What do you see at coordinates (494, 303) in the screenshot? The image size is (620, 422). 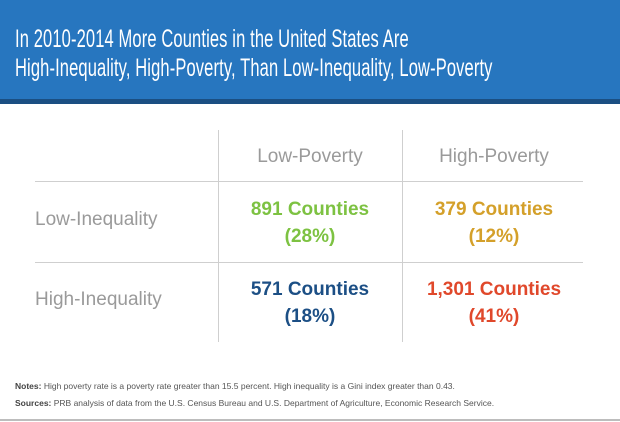 I see `cell-high-inequality-high-poverty: 1,301 Counties (41%)` at bounding box center [494, 303].